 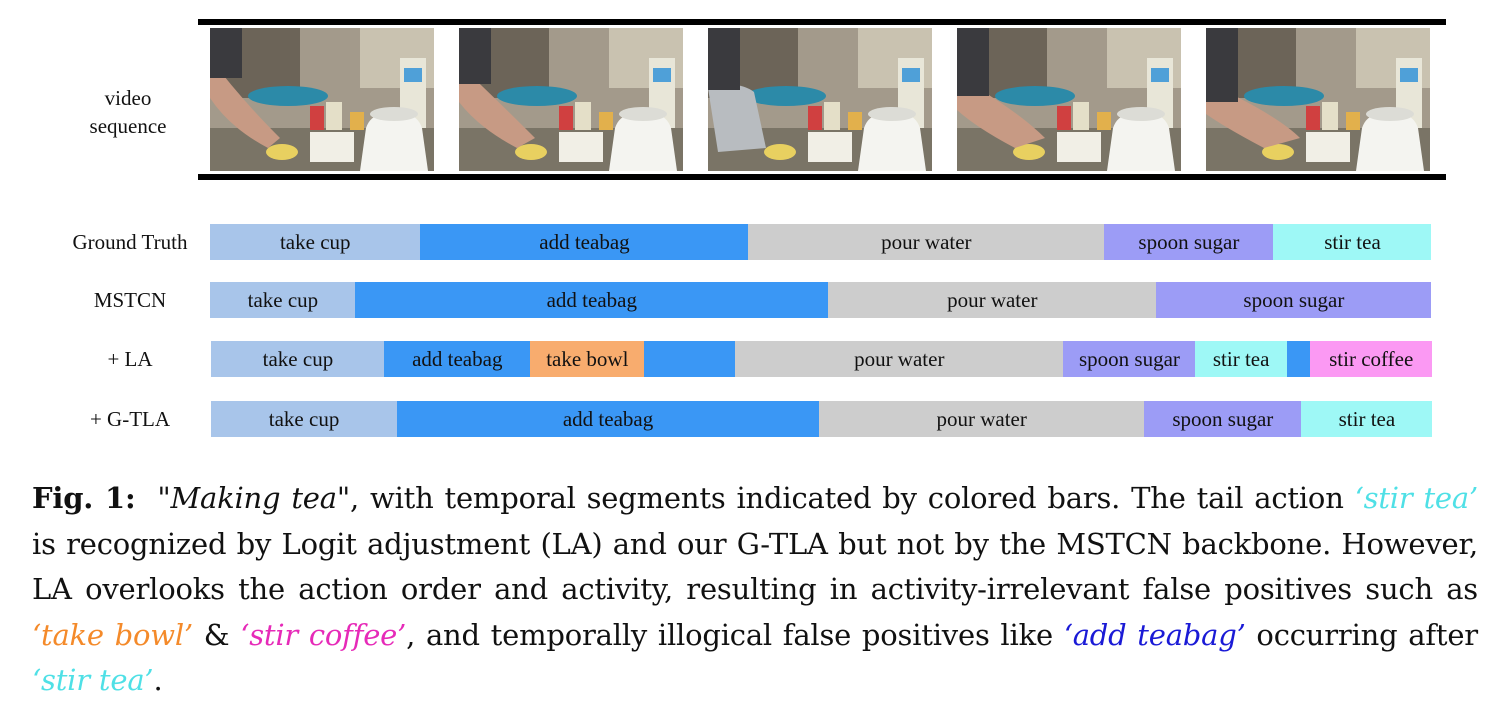 What do you see at coordinates (1416, 498) in the screenshot?
I see `caption-quote-stir-tea: ‘stir tea’` at bounding box center [1416, 498].